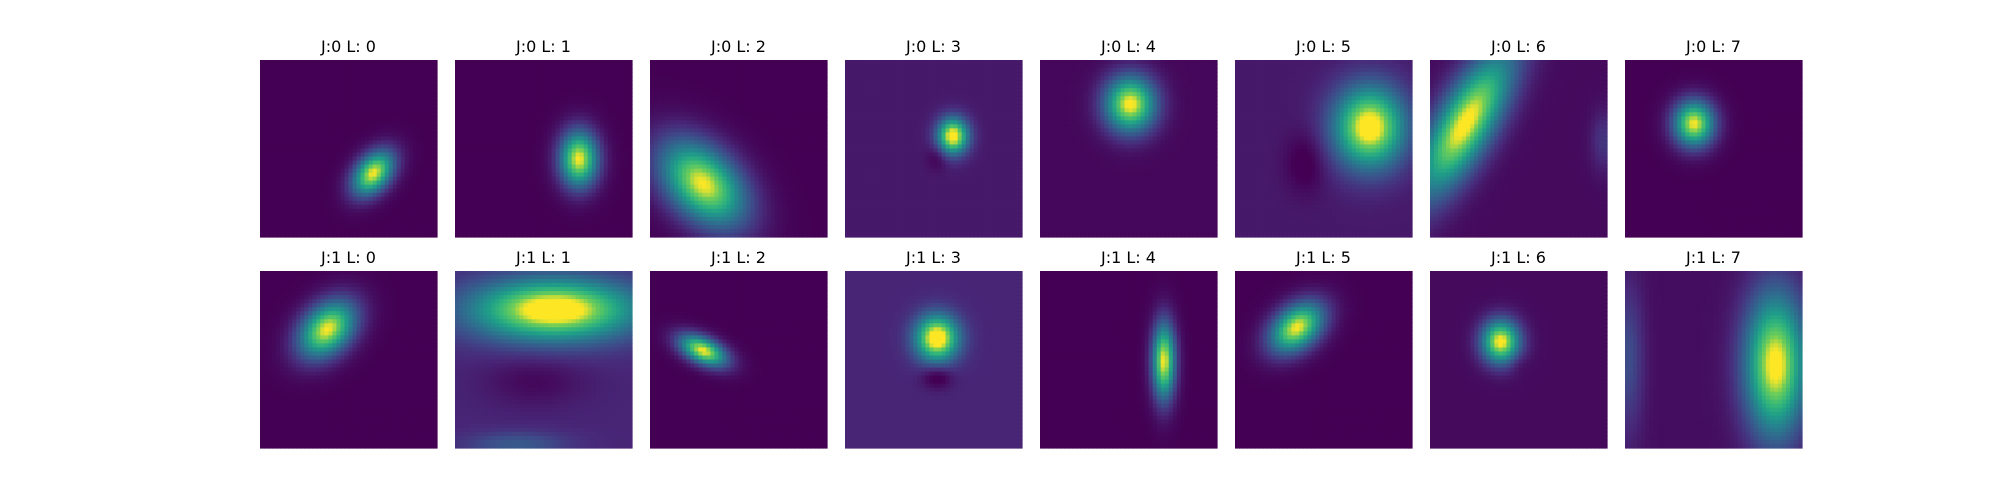 The width and height of the screenshot is (2000, 504). Describe the element at coordinates (1518, 46) in the screenshot. I see `panel-title: J:0 L: 6` at that location.